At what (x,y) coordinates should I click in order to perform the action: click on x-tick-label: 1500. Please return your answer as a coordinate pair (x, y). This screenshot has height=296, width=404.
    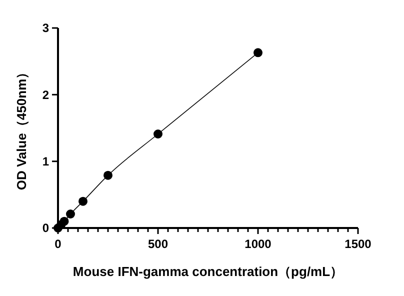
    Looking at the image, I should click on (358, 244).